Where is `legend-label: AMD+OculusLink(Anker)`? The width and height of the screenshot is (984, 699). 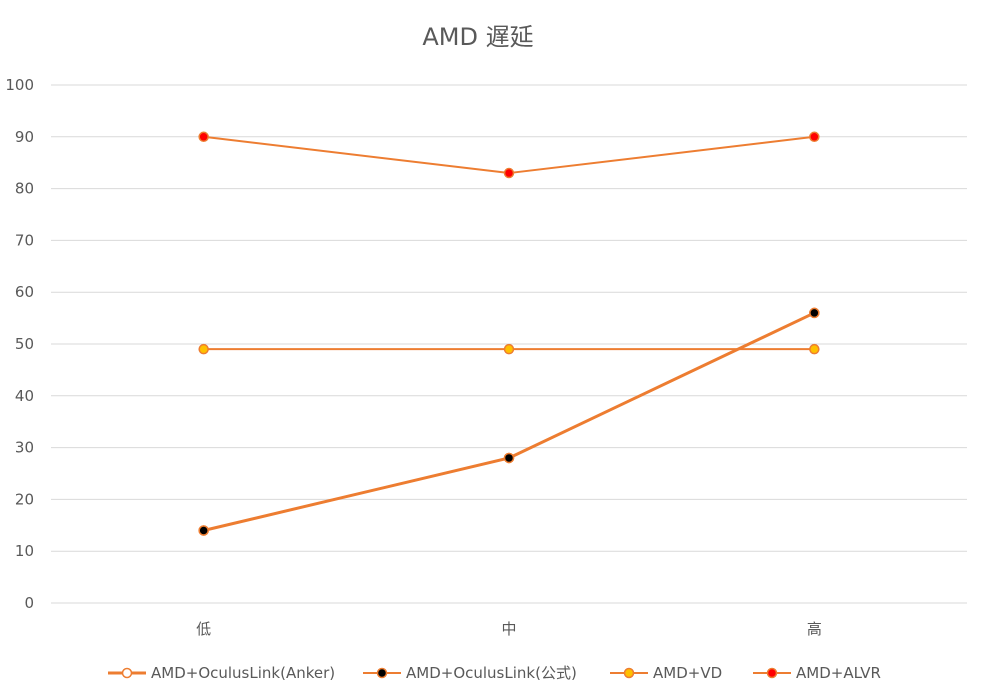 legend-label: AMD+OculusLink(Anker) is located at coordinates (243, 673).